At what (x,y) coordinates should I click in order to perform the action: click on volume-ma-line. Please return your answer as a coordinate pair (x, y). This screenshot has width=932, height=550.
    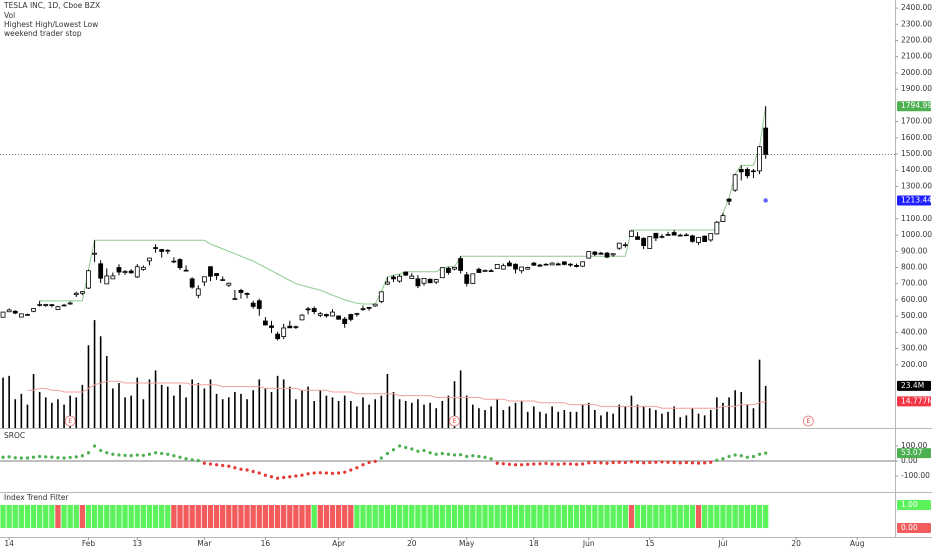
    Looking at the image, I should click on (396, 394).